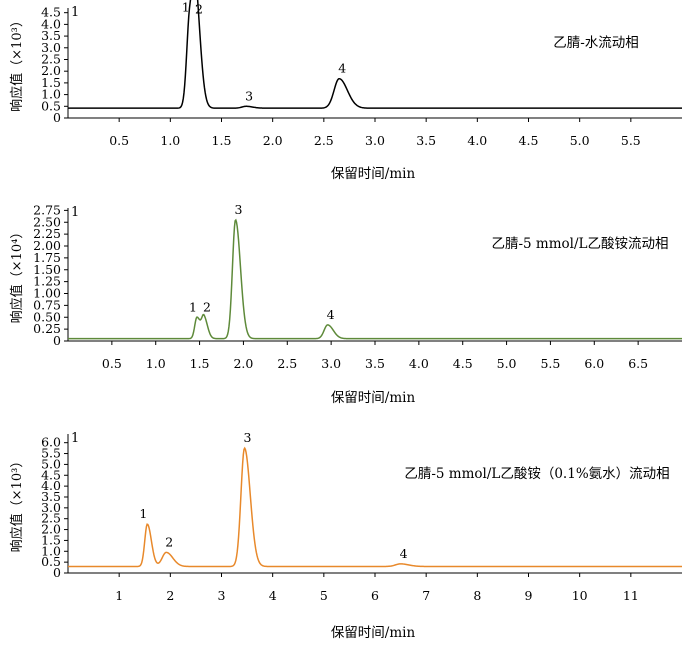 This screenshot has width=684, height=645. What do you see at coordinates (47, 293) in the screenshot?
I see `y-tick-label: 1.00` at bounding box center [47, 293].